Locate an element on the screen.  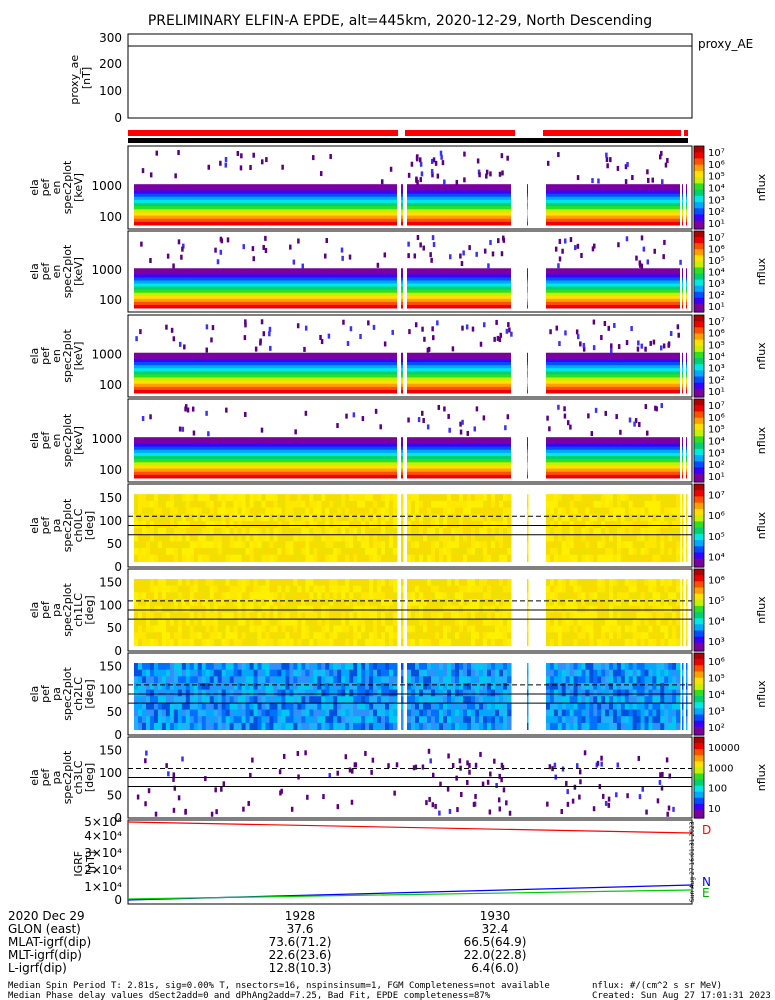
panel-3-ylabel-line-0: ela is located at coordinates (34, 356).